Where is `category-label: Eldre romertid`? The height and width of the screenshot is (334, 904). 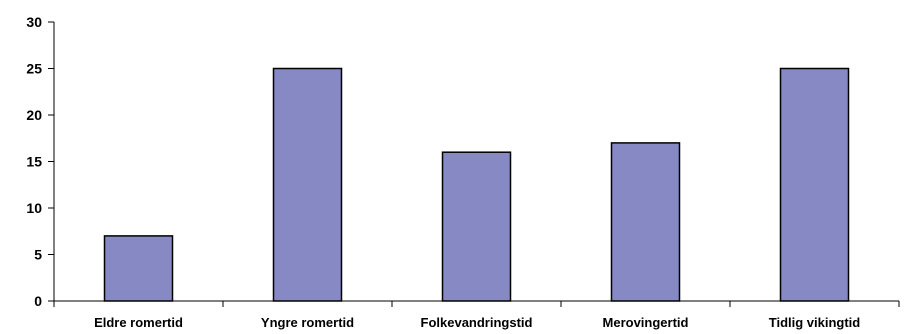 category-label: Eldre romertid is located at coordinates (138, 322).